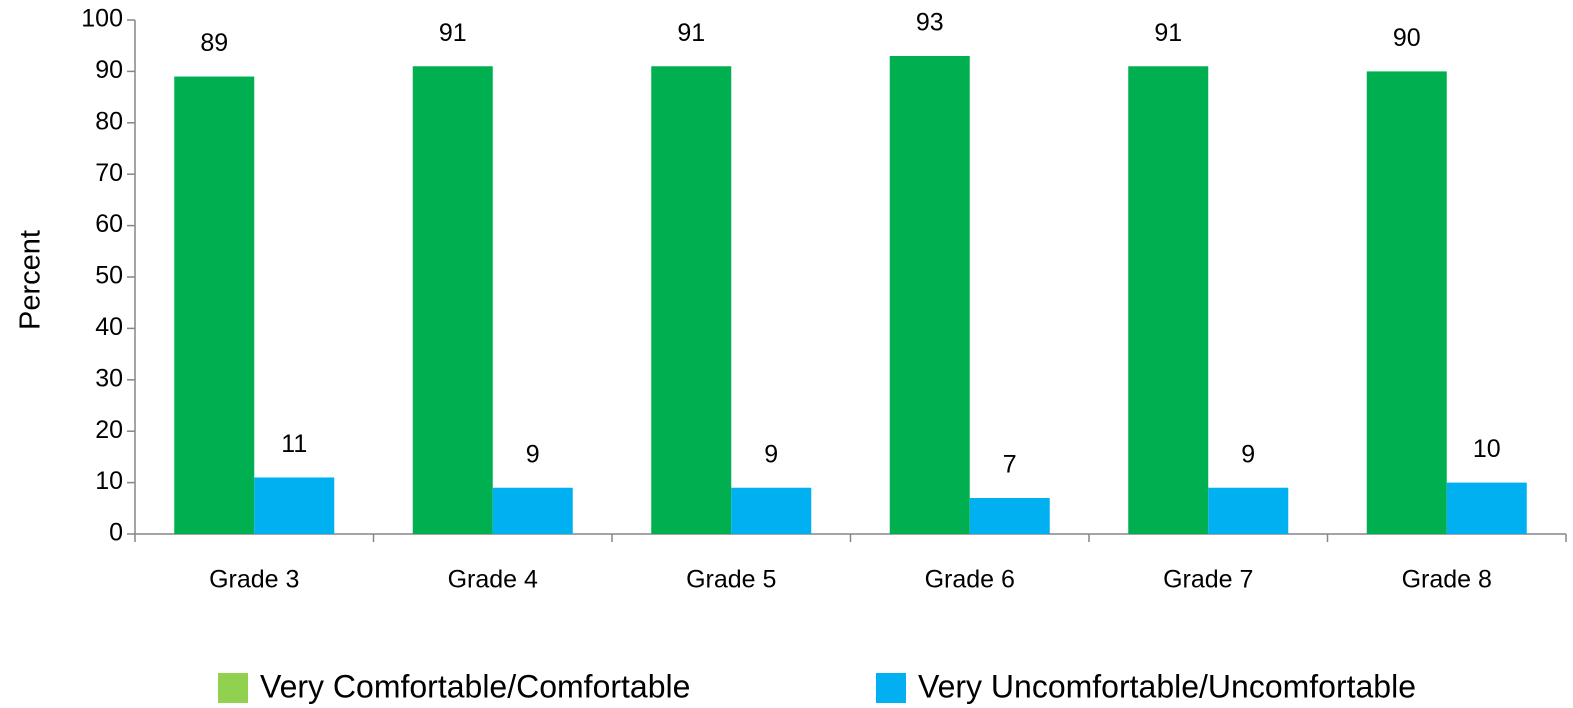 The width and height of the screenshot is (1573, 708). What do you see at coordinates (1208, 580) in the screenshot?
I see `x-tick-label: Grade 7` at bounding box center [1208, 580].